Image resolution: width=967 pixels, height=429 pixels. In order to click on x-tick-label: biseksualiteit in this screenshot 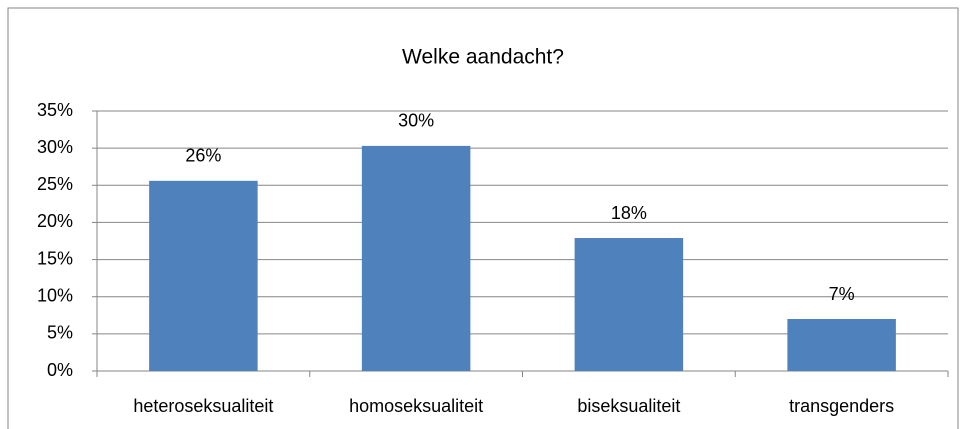, I will do `click(628, 406)`.